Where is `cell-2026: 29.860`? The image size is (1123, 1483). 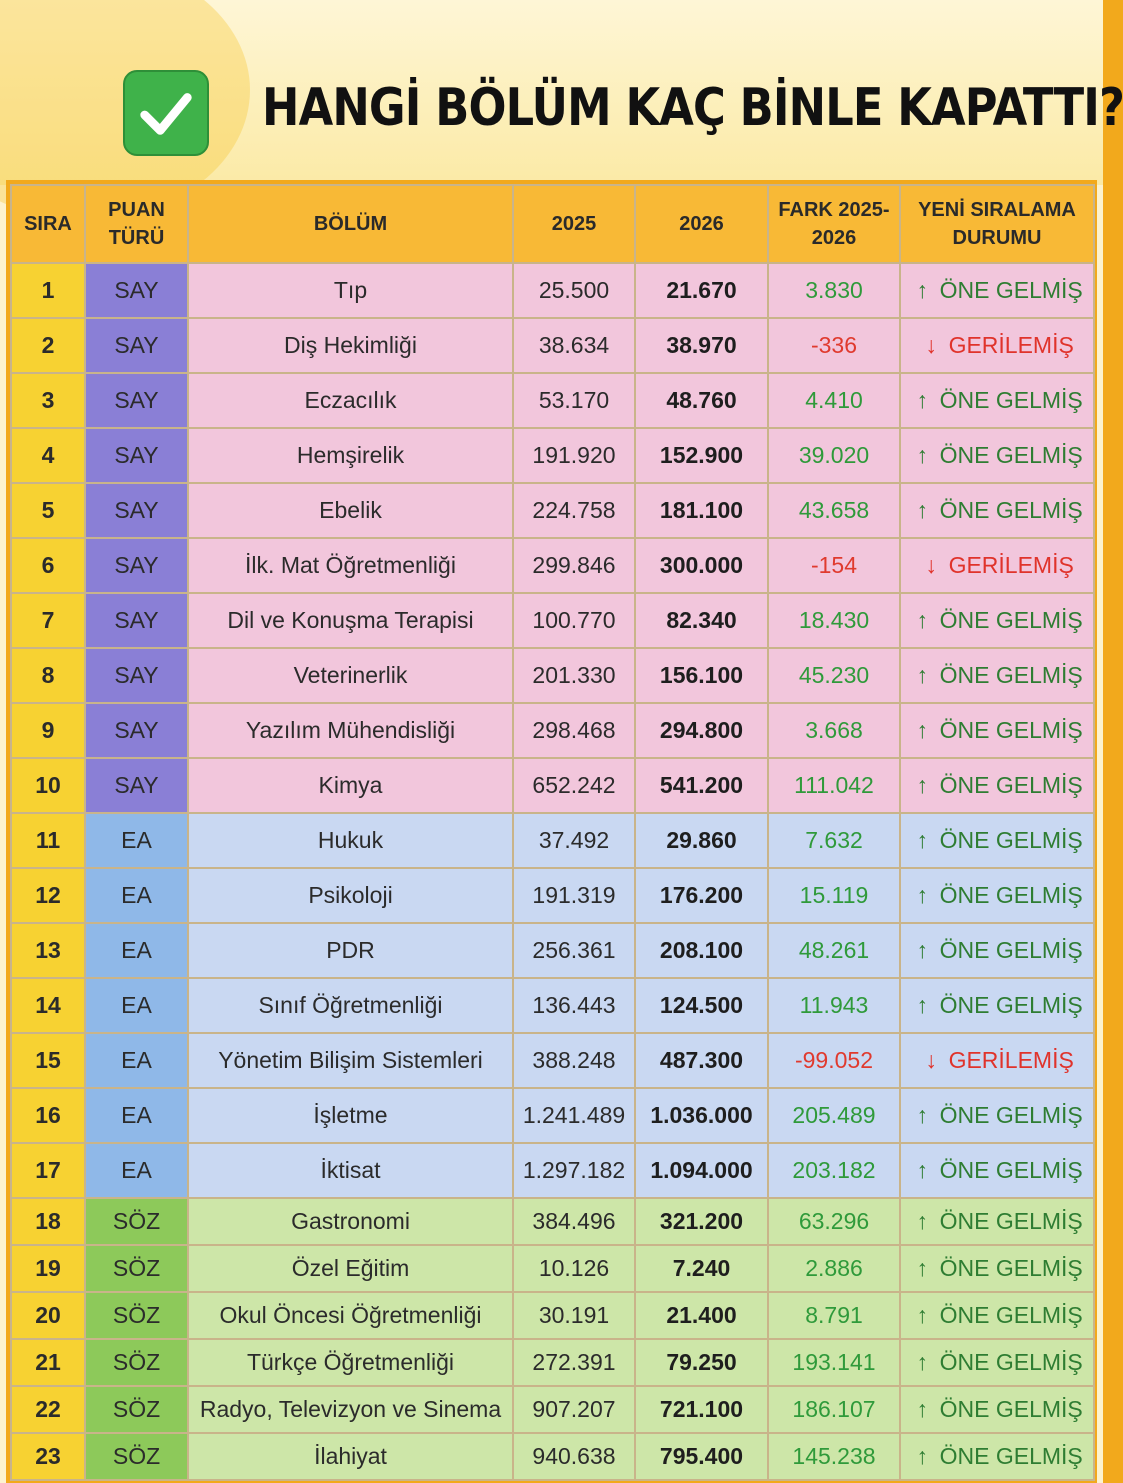
cell-2026: 29.860 is located at coordinates (701, 840).